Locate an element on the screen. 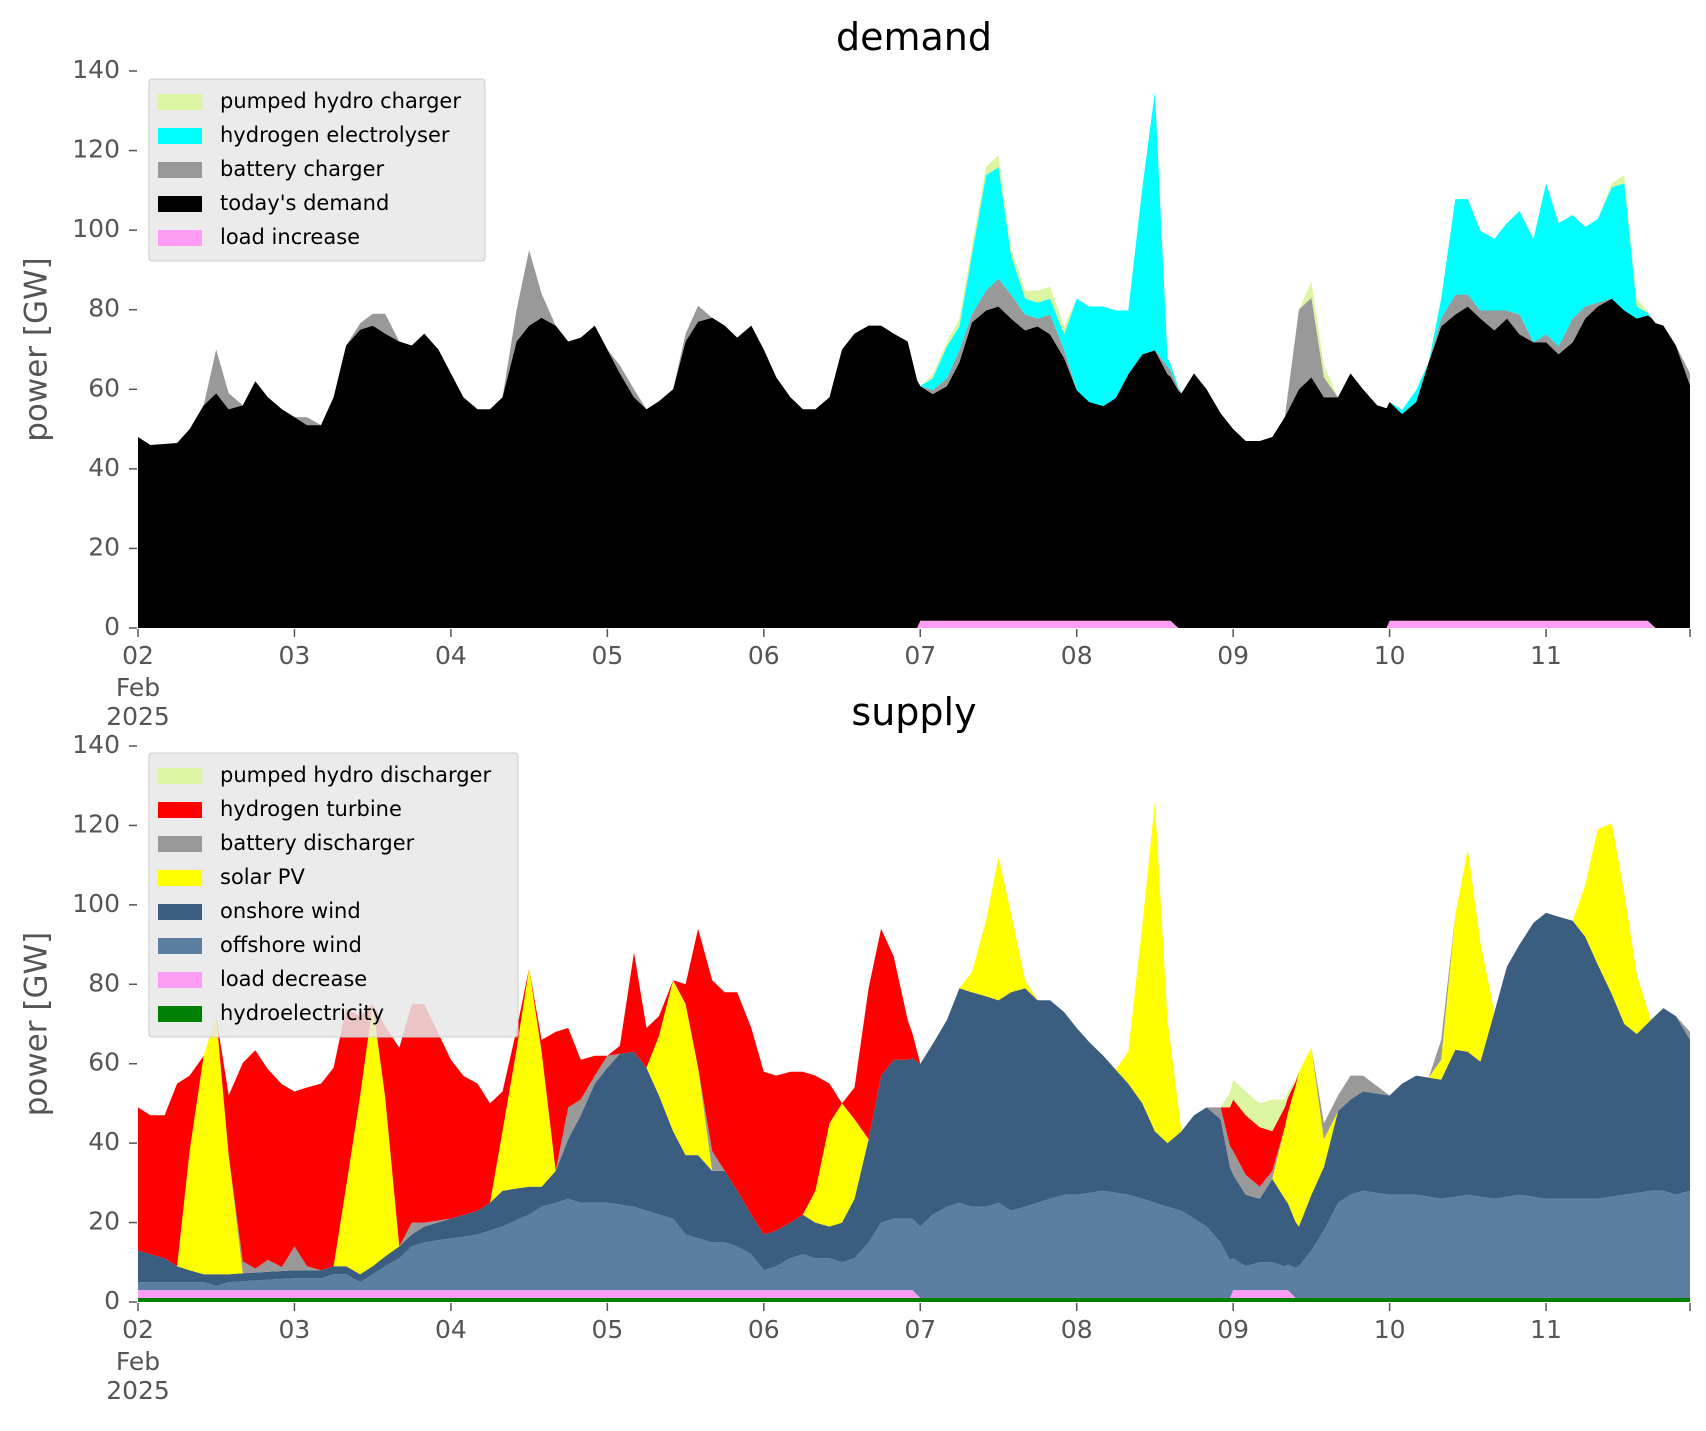  legend-swatch-pumped-hydro-charger is located at coordinates (180, 102).